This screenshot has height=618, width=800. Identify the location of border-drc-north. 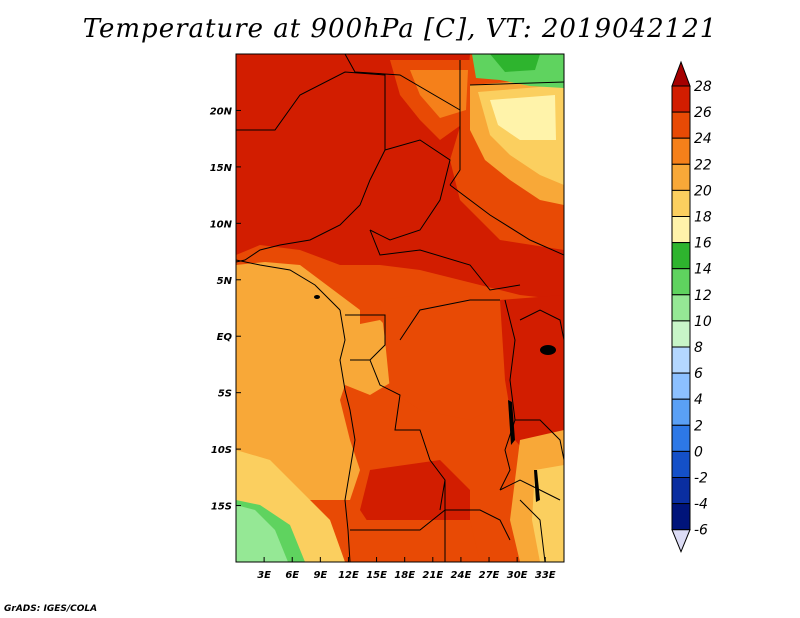
(449, 320).